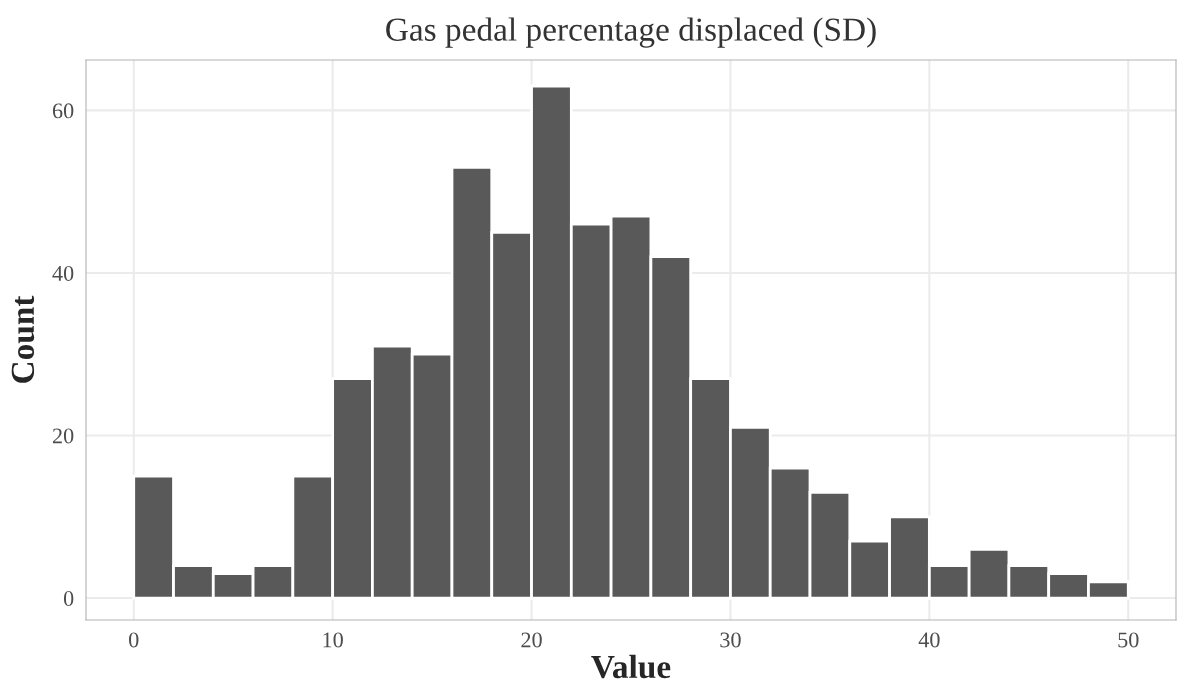  Describe the element at coordinates (23, 339) in the screenshot. I see `y-axis-title: Count` at that location.